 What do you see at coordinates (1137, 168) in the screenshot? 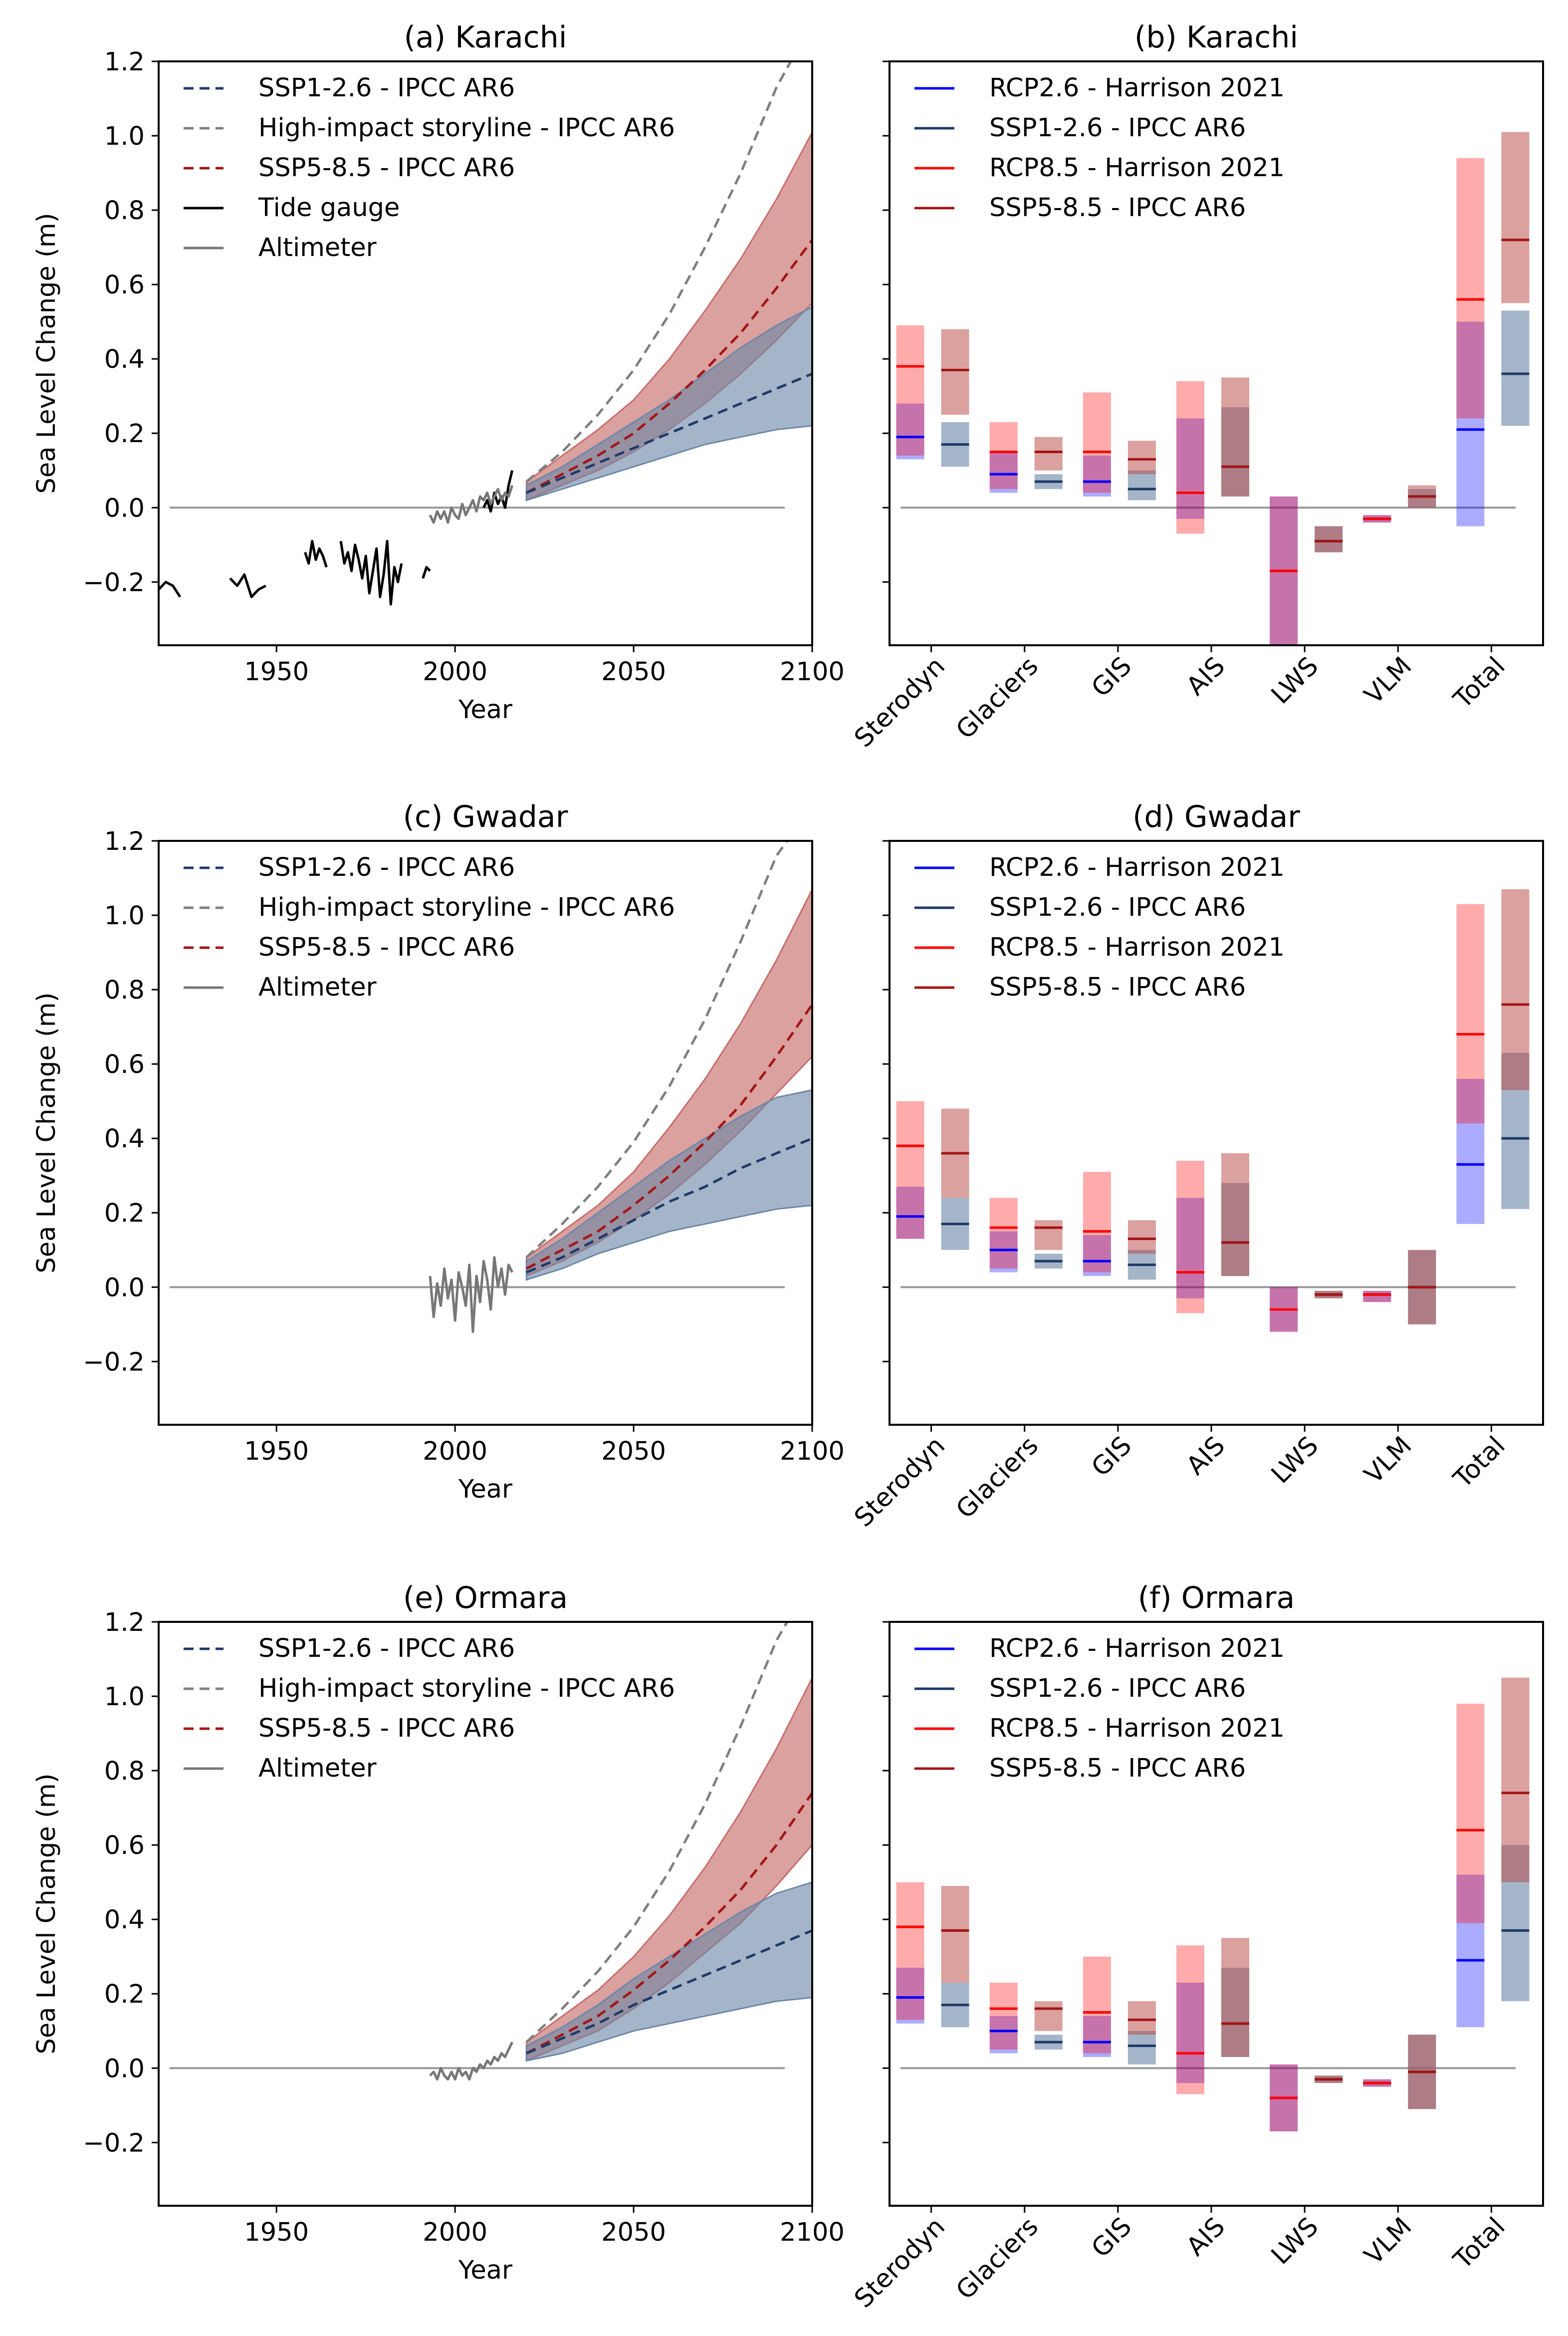
I see `legend-label: RCP8.5 - Harrison 2021` at bounding box center [1137, 168].